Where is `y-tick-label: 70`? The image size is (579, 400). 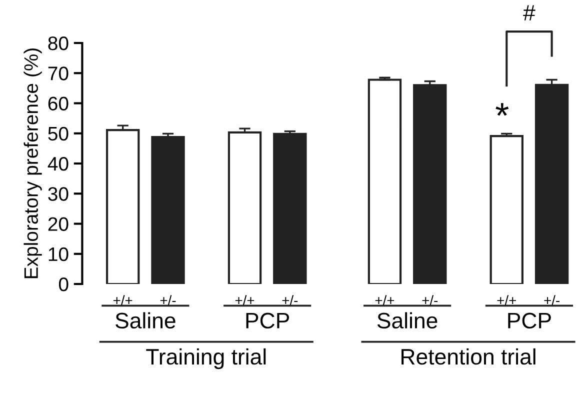 y-tick-label: 70 is located at coordinates (58, 73).